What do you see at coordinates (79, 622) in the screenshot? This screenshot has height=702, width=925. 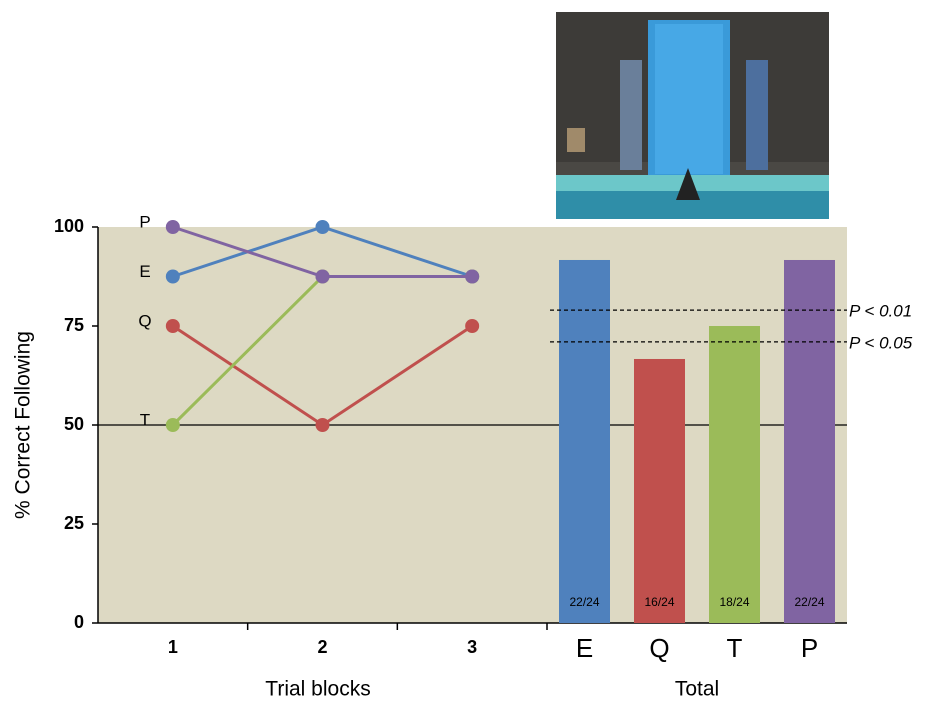 I see `y-tick-label: 0` at bounding box center [79, 622].